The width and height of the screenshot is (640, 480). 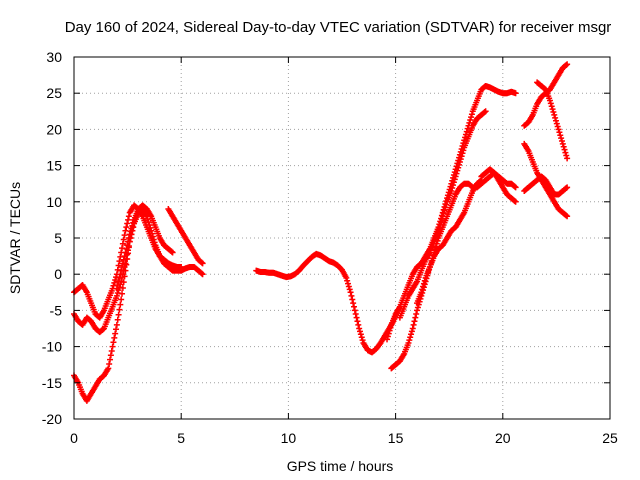 What do you see at coordinates (396, 438) in the screenshot?
I see `x-tick-label: 15` at bounding box center [396, 438].